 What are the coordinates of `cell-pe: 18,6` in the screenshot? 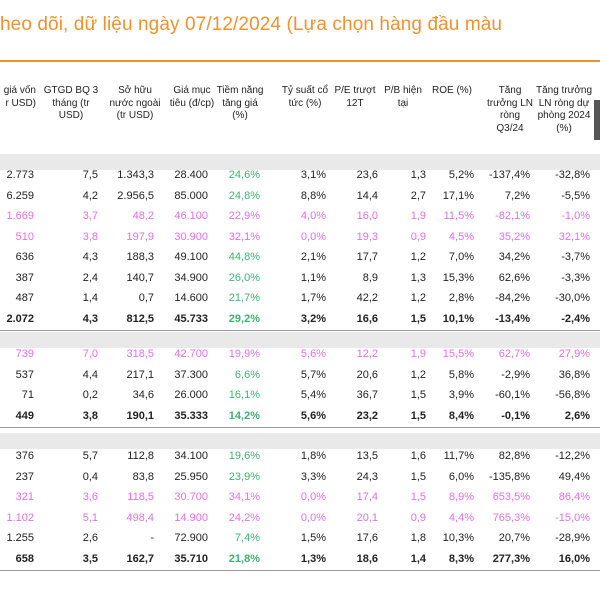 It's located at (367, 558).